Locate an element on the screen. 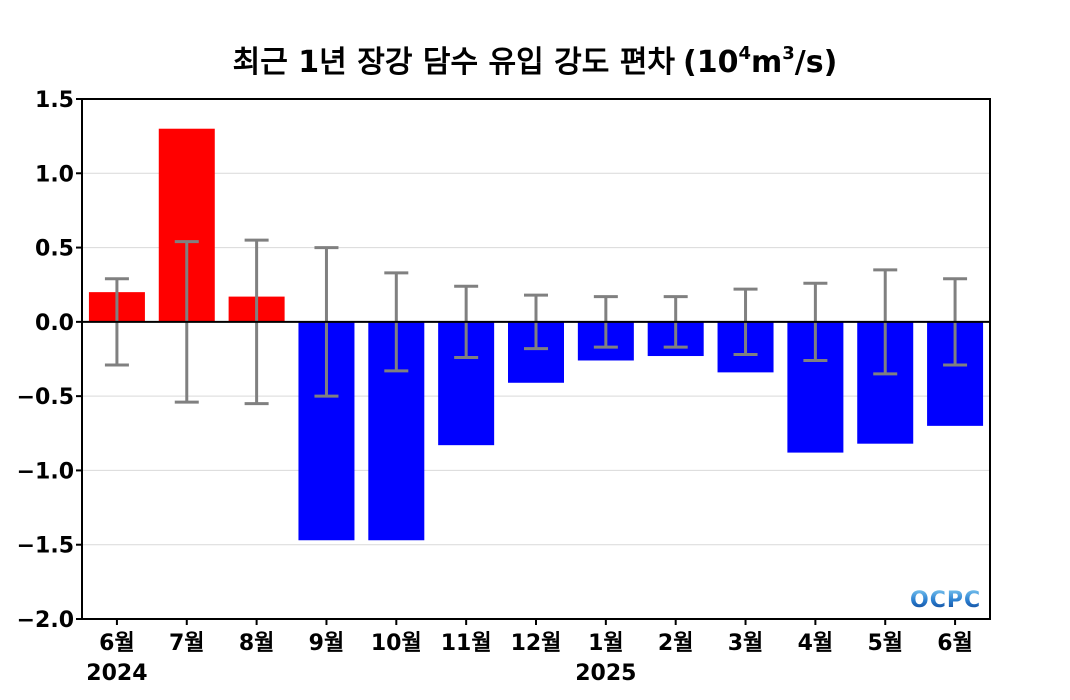 Image resolution: width=1070 pixels, height=700 pixels. y-axis-ticks: 1.5 1.0 0.5 0.0 −0.5 −1.0 −1.5 −2.0 is located at coordinates (49, 360).